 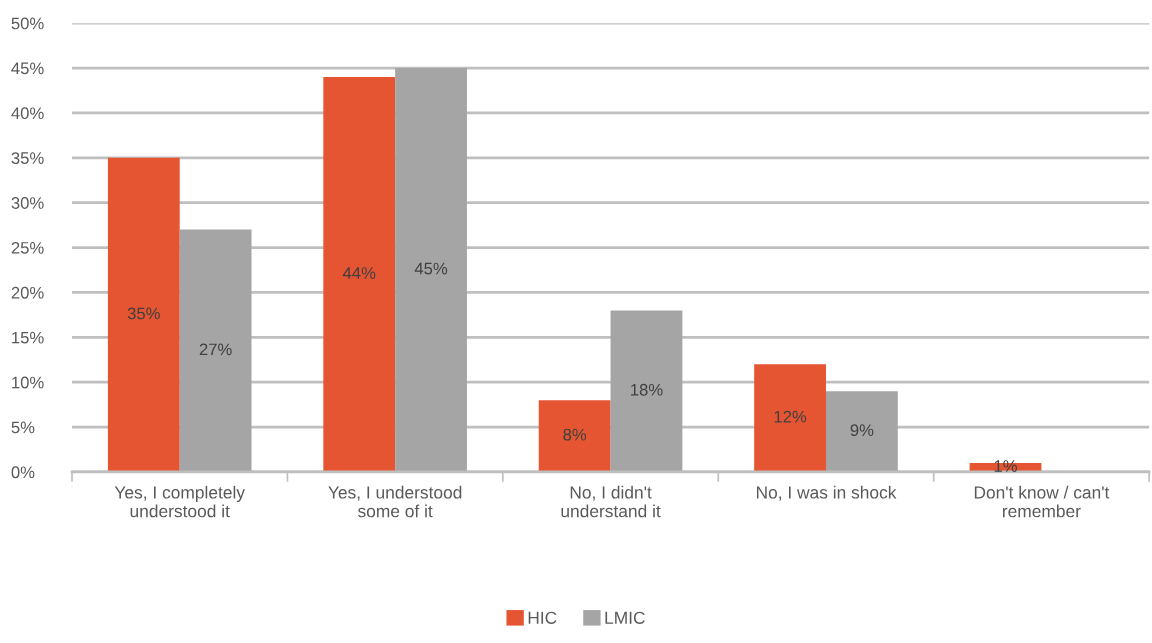 What do you see at coordinates (1042, 501) in the screenshot?
I see `x-tick-label: Don't know / can't remember` at bounding box center [1042, 501].